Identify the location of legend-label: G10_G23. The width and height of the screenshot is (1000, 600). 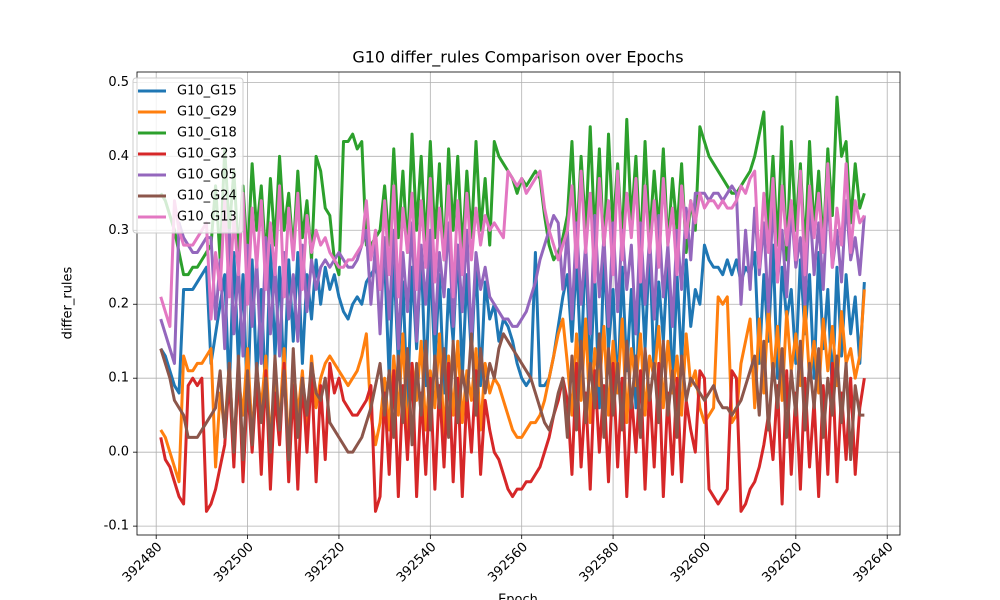
(207, 154).